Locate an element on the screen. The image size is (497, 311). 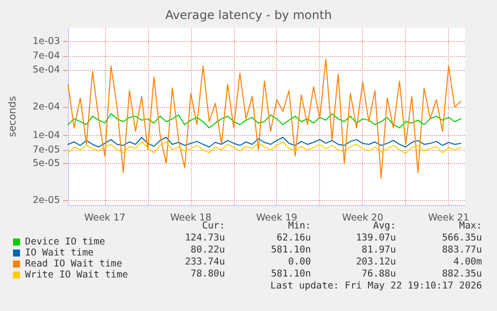
legend-label: Device IO time is located at coordinates (65, 242).